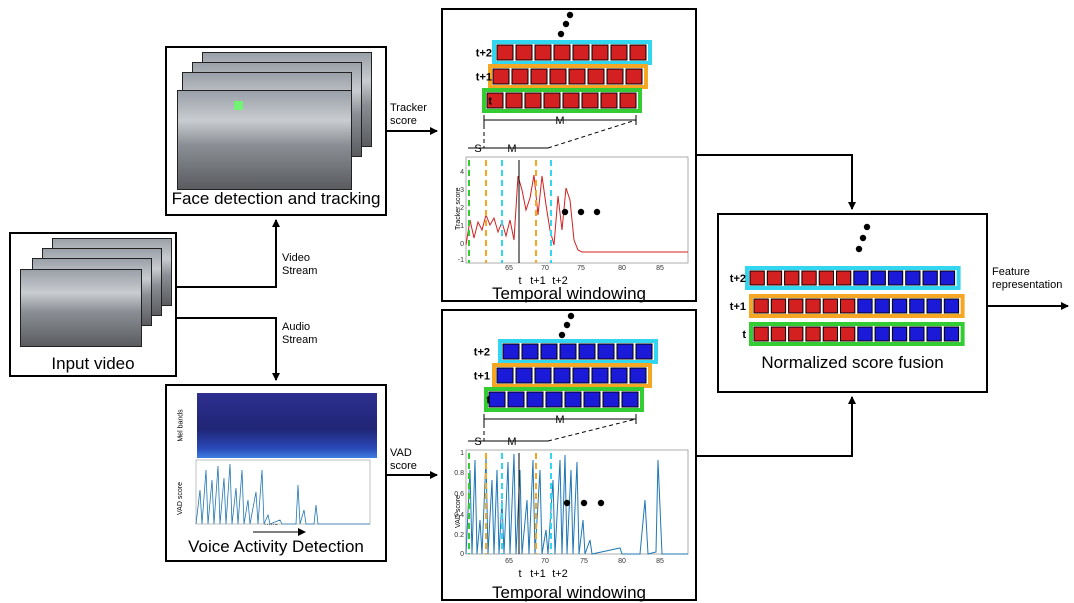 The image size is (1074, 603). What do you see at coordinates (511, 442) in the screenshot?
I see `m-label-bottom-2: M` at bounding box center [511, 442].